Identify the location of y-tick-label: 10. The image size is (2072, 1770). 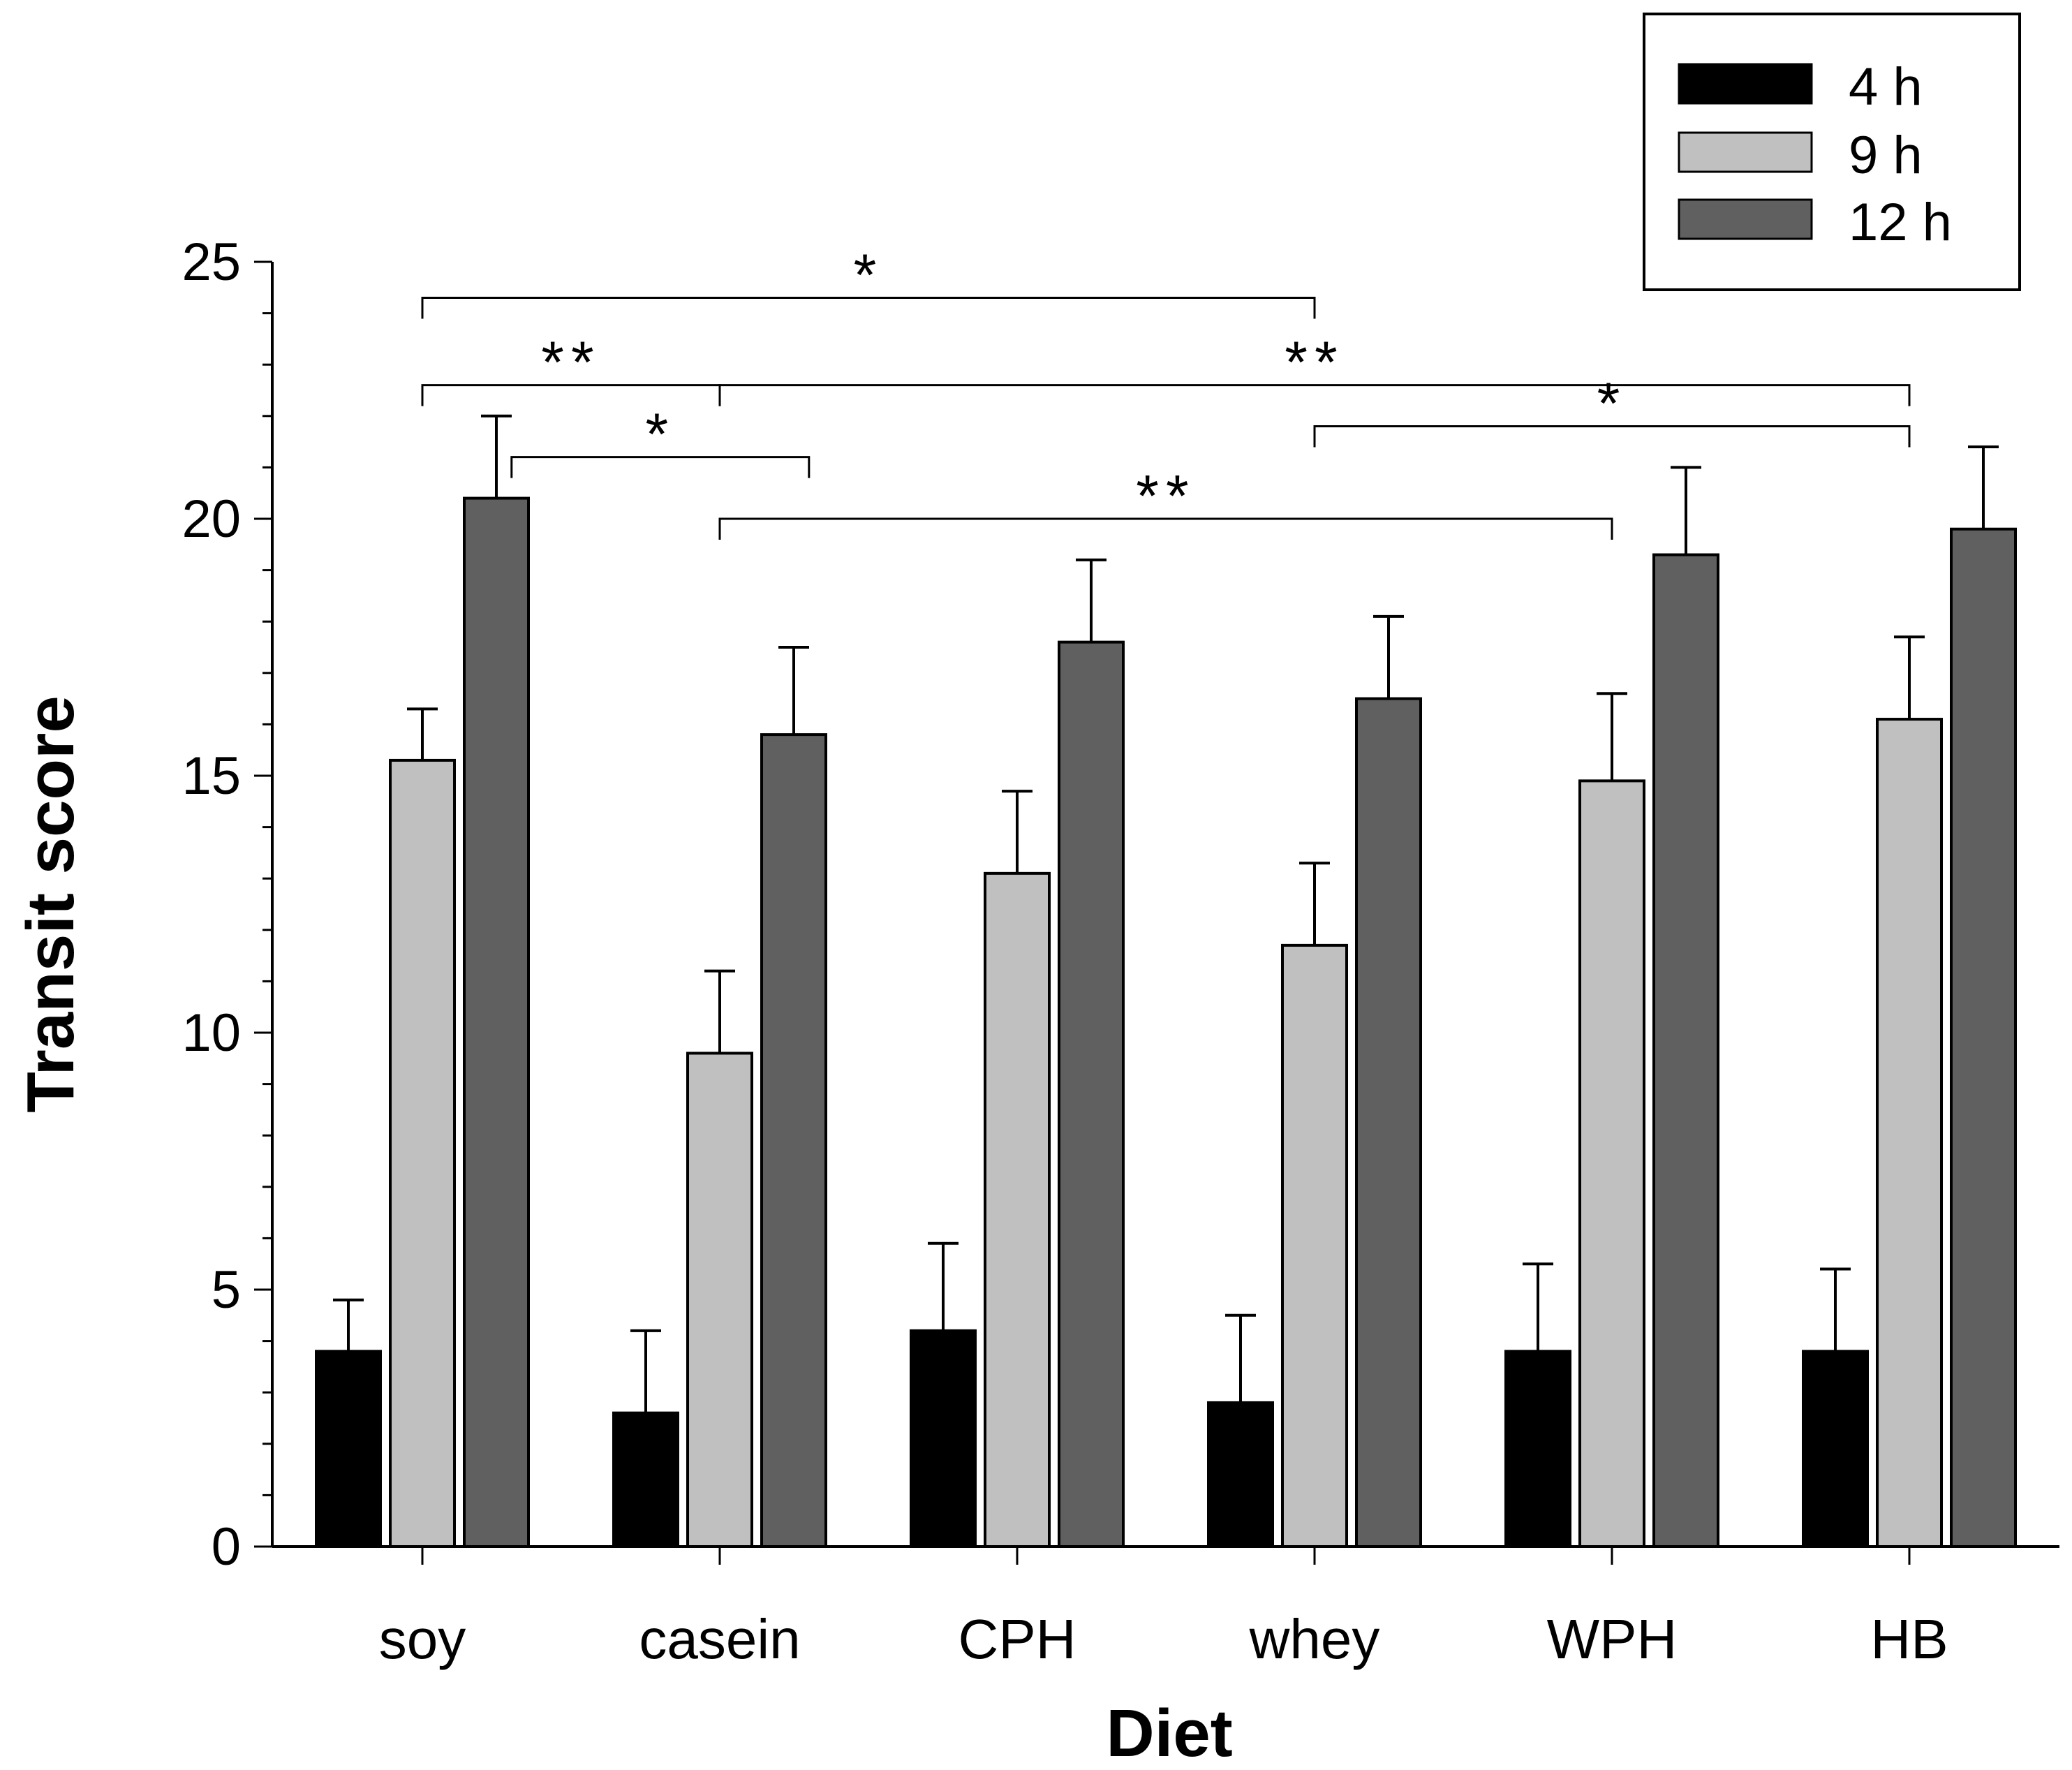
(211, 1033).